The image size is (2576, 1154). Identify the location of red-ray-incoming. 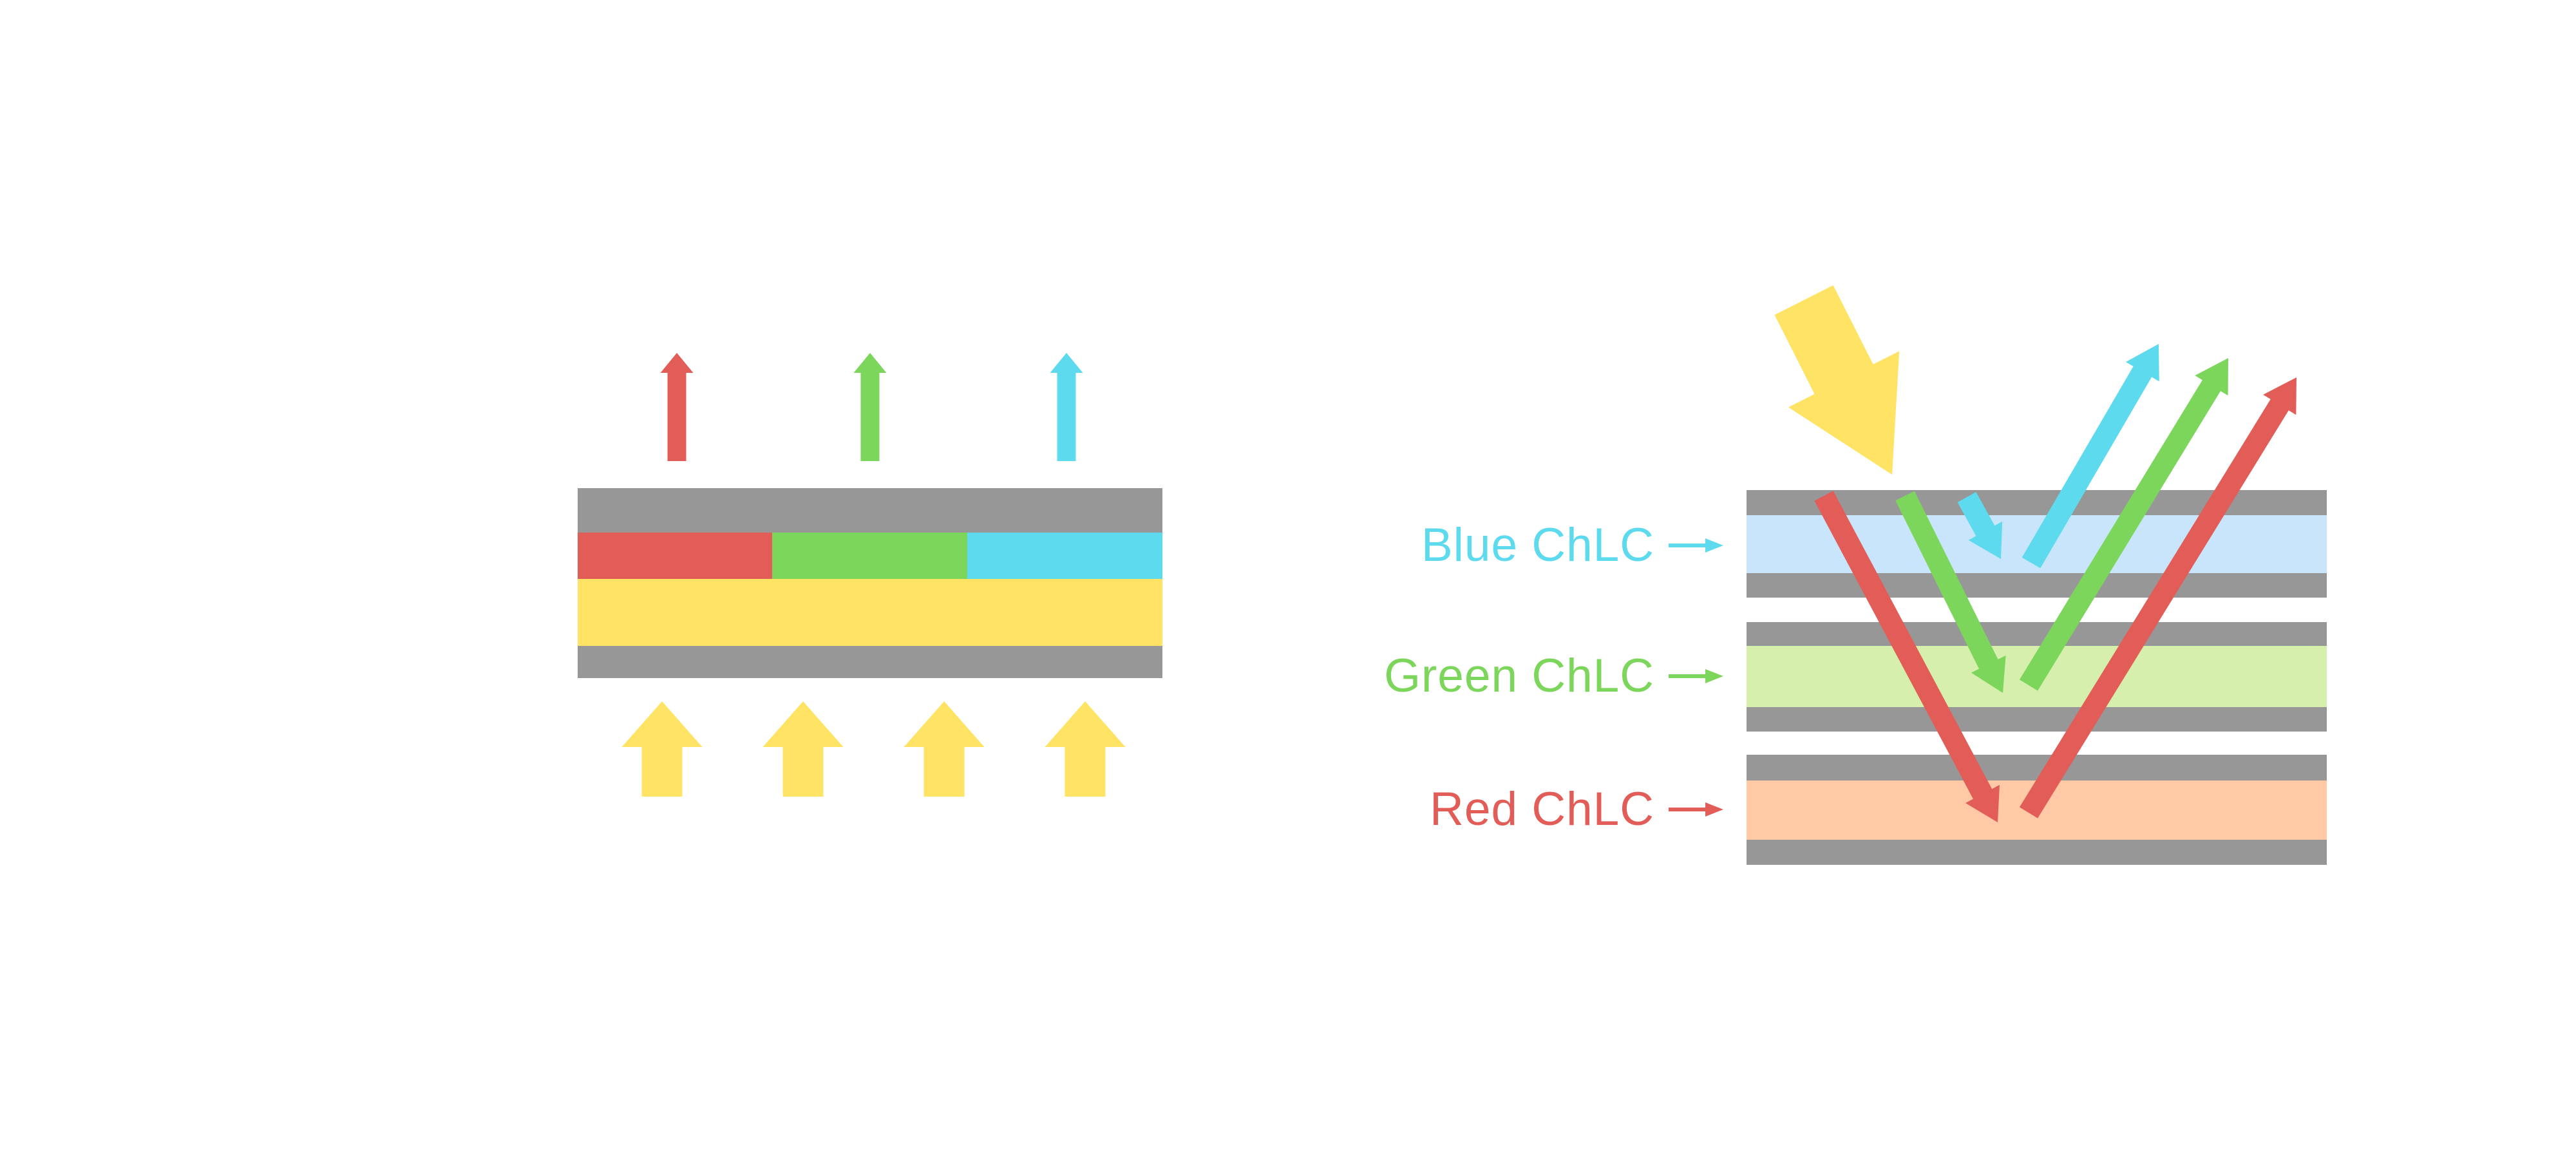
(1907, 656).